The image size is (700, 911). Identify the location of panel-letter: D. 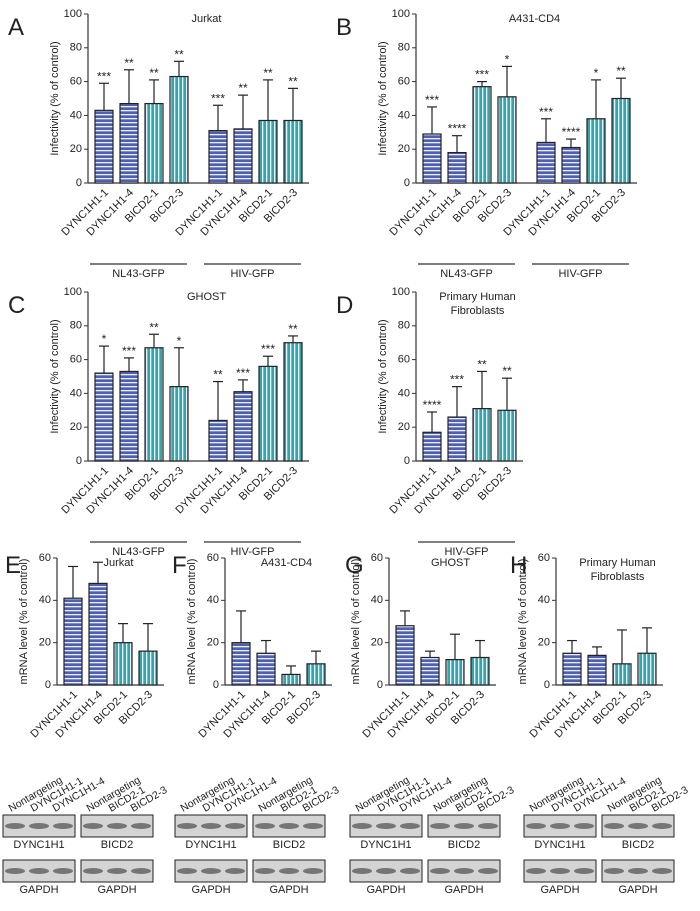
(344, 305).